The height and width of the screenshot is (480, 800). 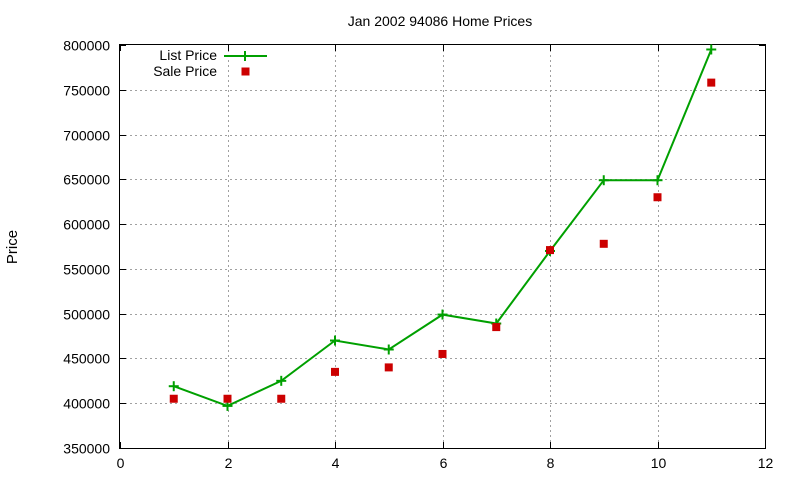 I want to click on legend: List Price Sale Price, so click(x=210, y=63).